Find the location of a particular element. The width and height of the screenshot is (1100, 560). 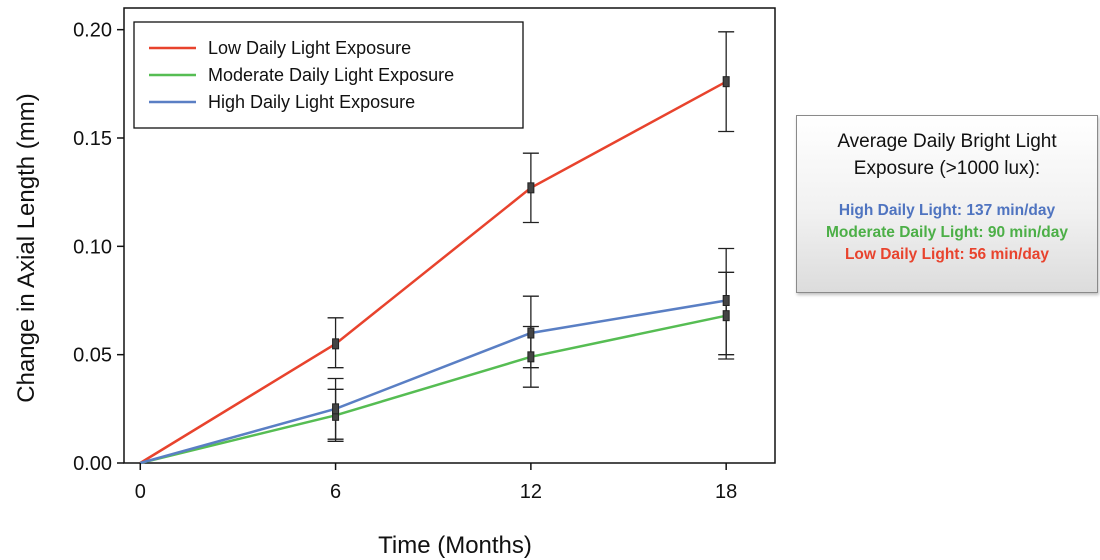

y-tick-label: 0.00 is located at coordinates (92, 464).